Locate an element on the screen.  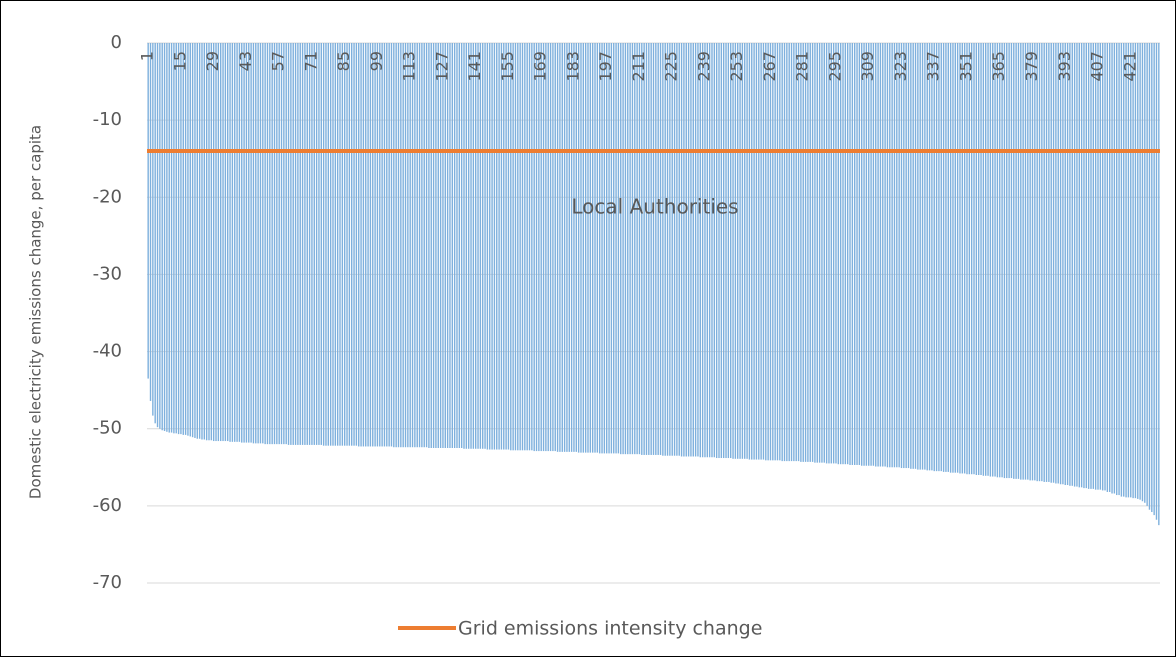
x-tick-label: 183 is located at coordinates (572, 66).